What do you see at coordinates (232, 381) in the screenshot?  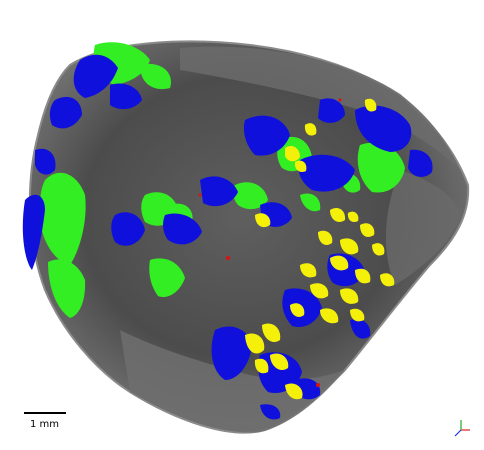 I see `rock-bottom-face` at bounding box center [232, 381].